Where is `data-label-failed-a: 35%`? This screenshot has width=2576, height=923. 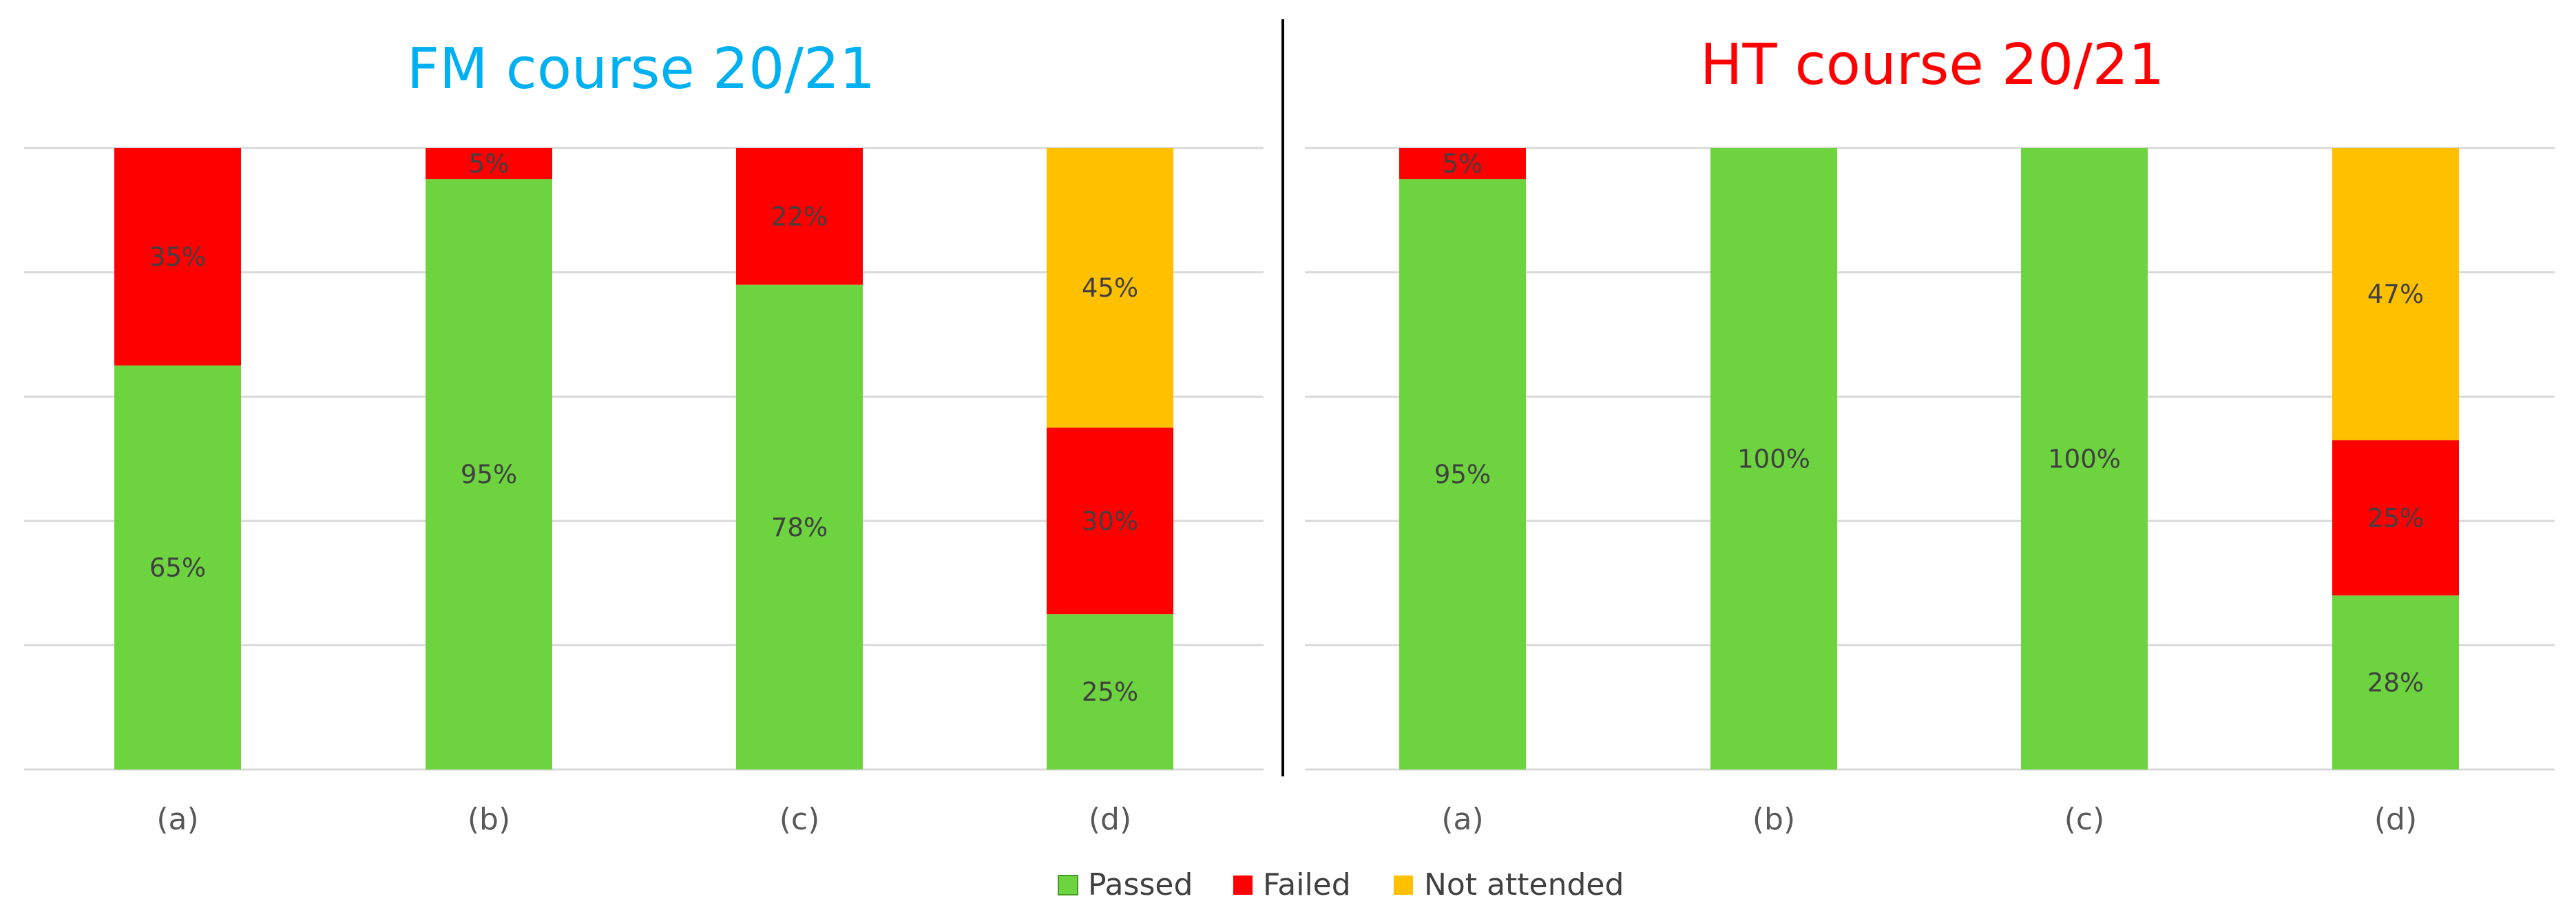 data-label-failed-a: 35% is located at coordinates (177, 257).